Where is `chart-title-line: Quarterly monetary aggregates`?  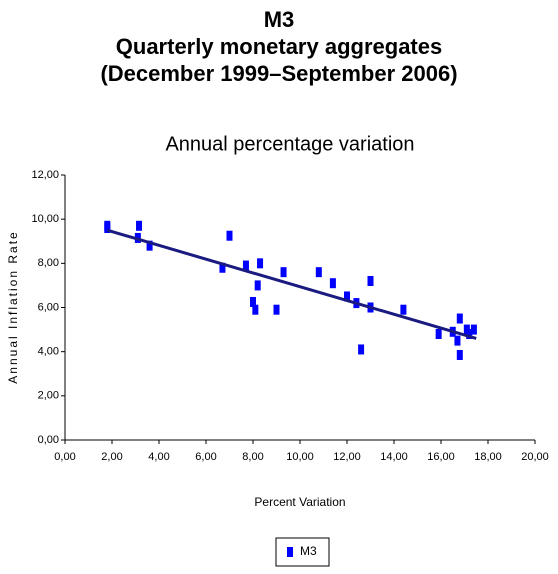
chart-title-line: Quarterly monetary aggregates is located at coordinates (279, 46).